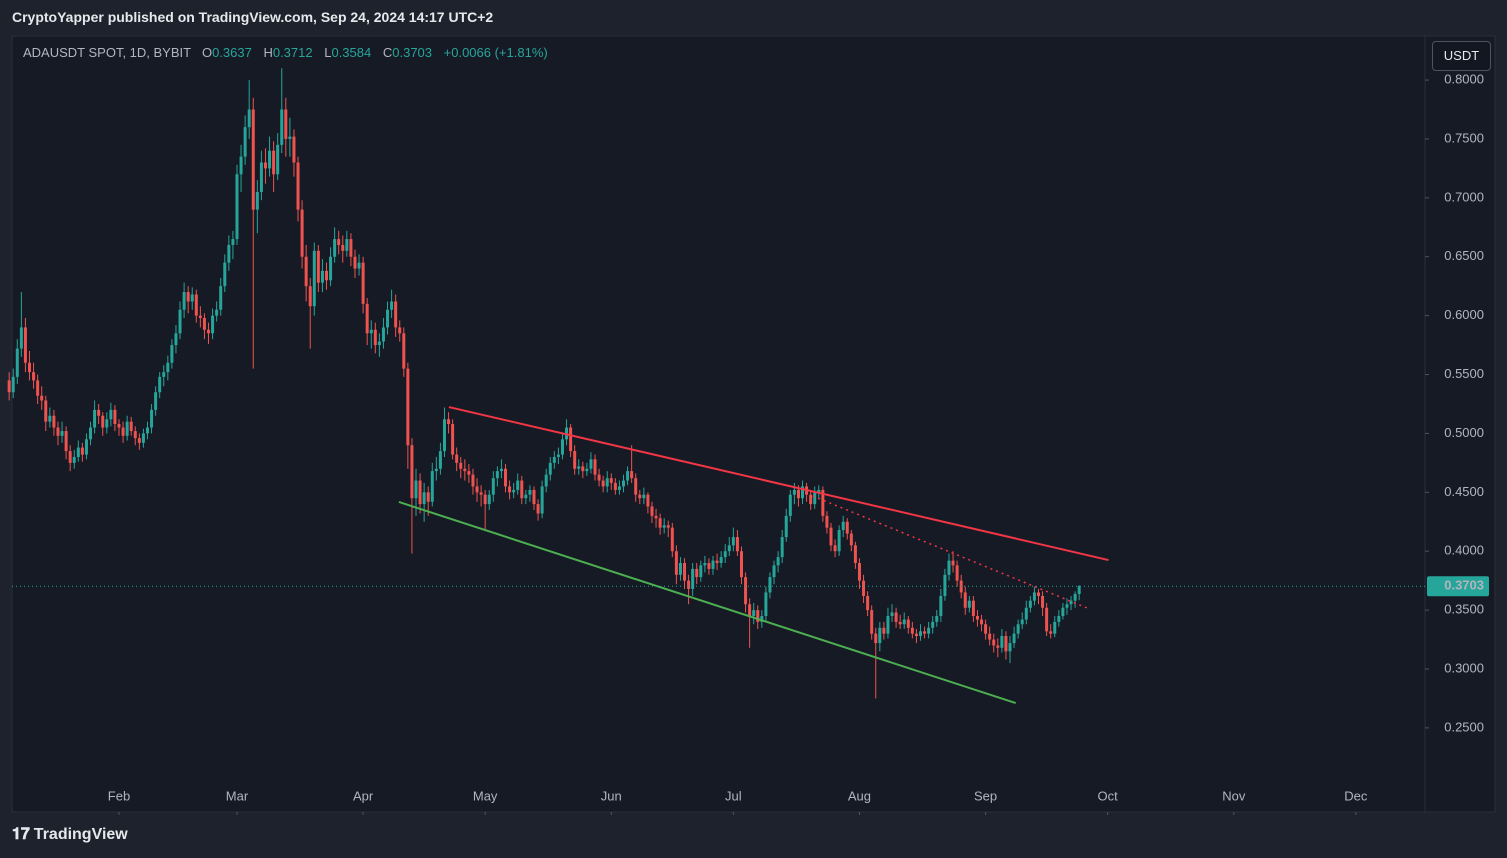  Describe the element at coordinates (70, 835) in the screenshot. I see `brand: 𝟏𝟕 TradingView` at that location.